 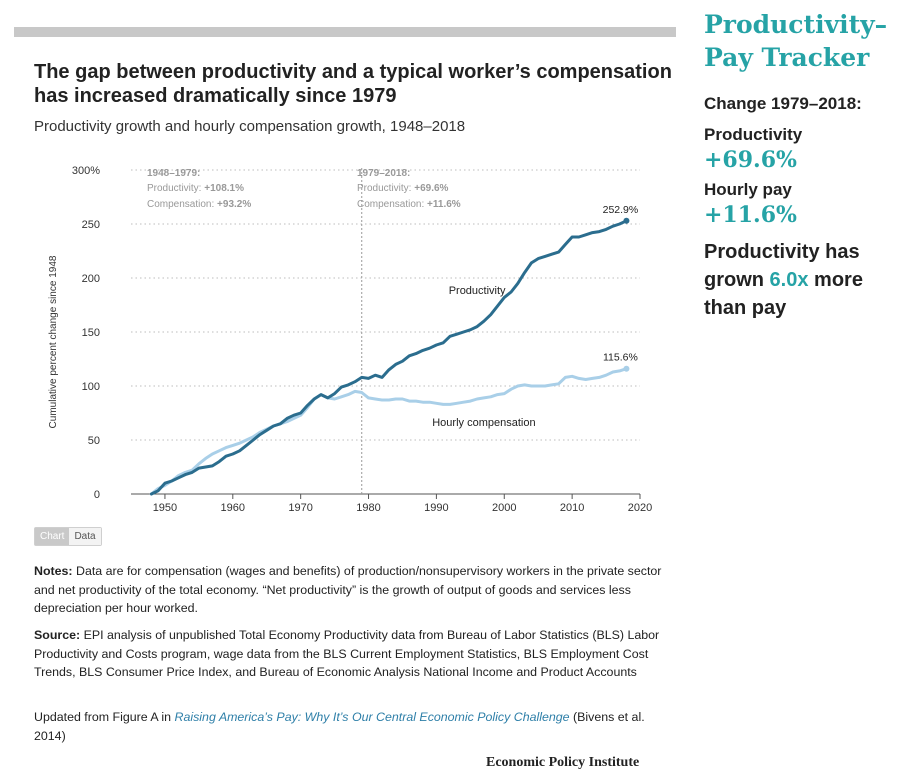 What do you see at coordinates (53, 571) in the screenshot?
I see `notes-label: Notes:` at bounding box center [53, 571].